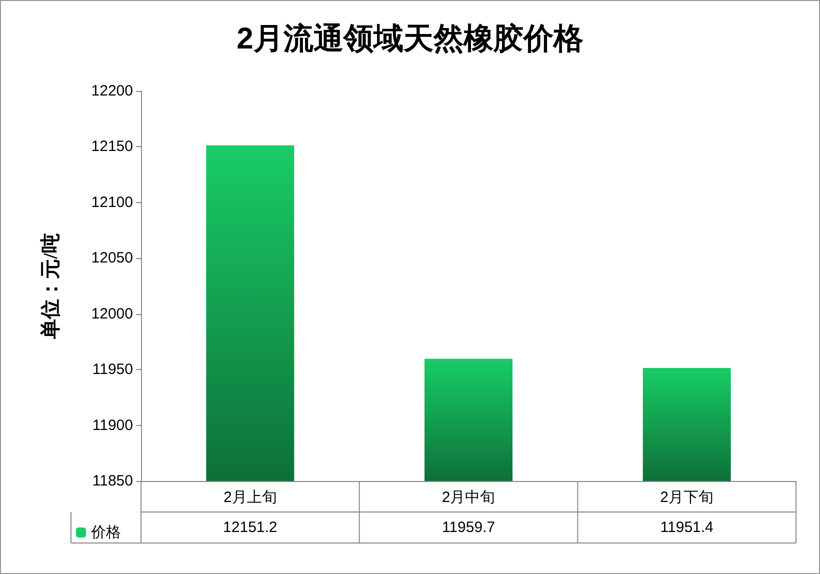 The width and height of the screenshot is (820, 574). What do you see at coordinates (112, 425) in the screenshot?
I see `y-tick-label: 11900` at bounding box center [112, 425].